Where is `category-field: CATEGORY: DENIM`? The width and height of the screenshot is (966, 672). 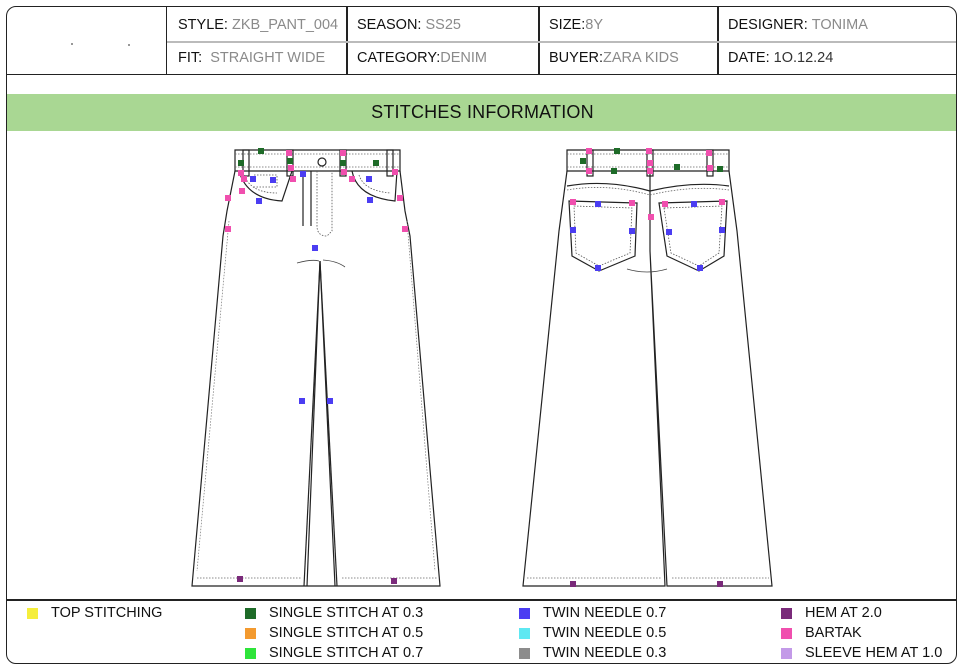
category-field: CATEGORY: DENIM is located at coordinates (422, 58).